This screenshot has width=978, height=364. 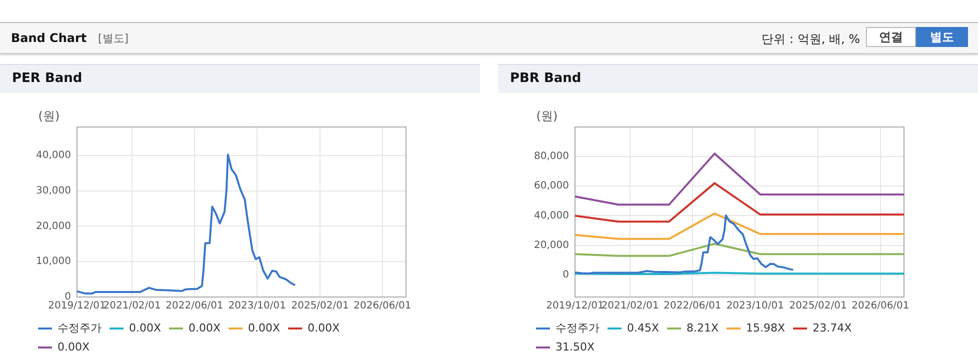 What do you see at coordinates (738, 78) in the screenshot?
I see `chart-title: PBR Band` at bounding box center [738, 78].